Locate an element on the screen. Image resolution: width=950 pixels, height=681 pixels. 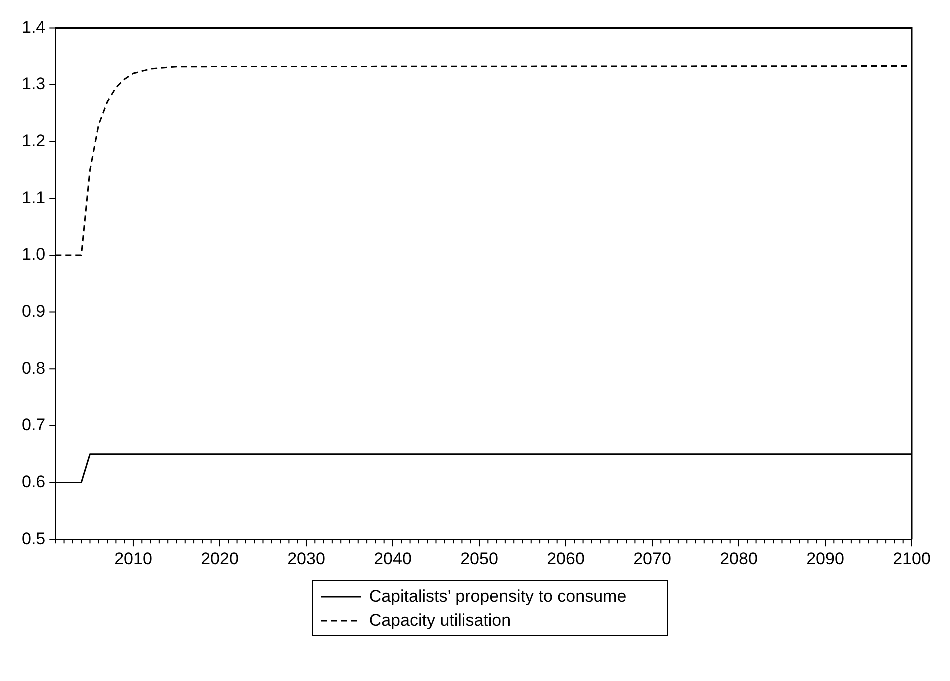
x-tick-label: 2100 is located at coordinates (912, 558).